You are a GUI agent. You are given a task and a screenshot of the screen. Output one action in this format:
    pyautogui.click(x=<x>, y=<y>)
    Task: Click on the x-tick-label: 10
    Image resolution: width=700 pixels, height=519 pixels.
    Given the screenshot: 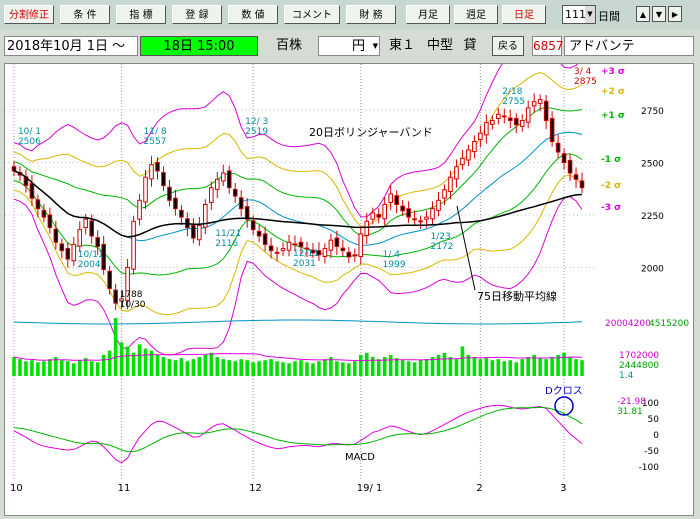 What is the action you would take?
    pyautogui.click(x=16, y=488)
    